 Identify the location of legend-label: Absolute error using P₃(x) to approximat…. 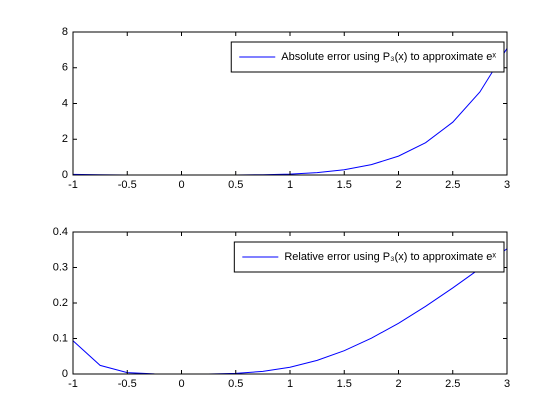
(388, 57).